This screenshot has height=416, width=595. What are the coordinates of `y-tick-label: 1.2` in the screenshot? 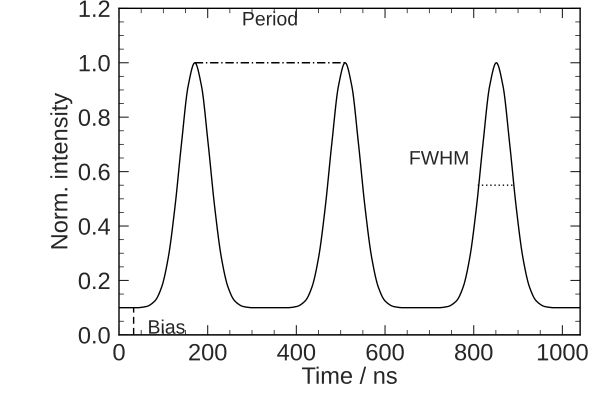 It's located at (95, 8).